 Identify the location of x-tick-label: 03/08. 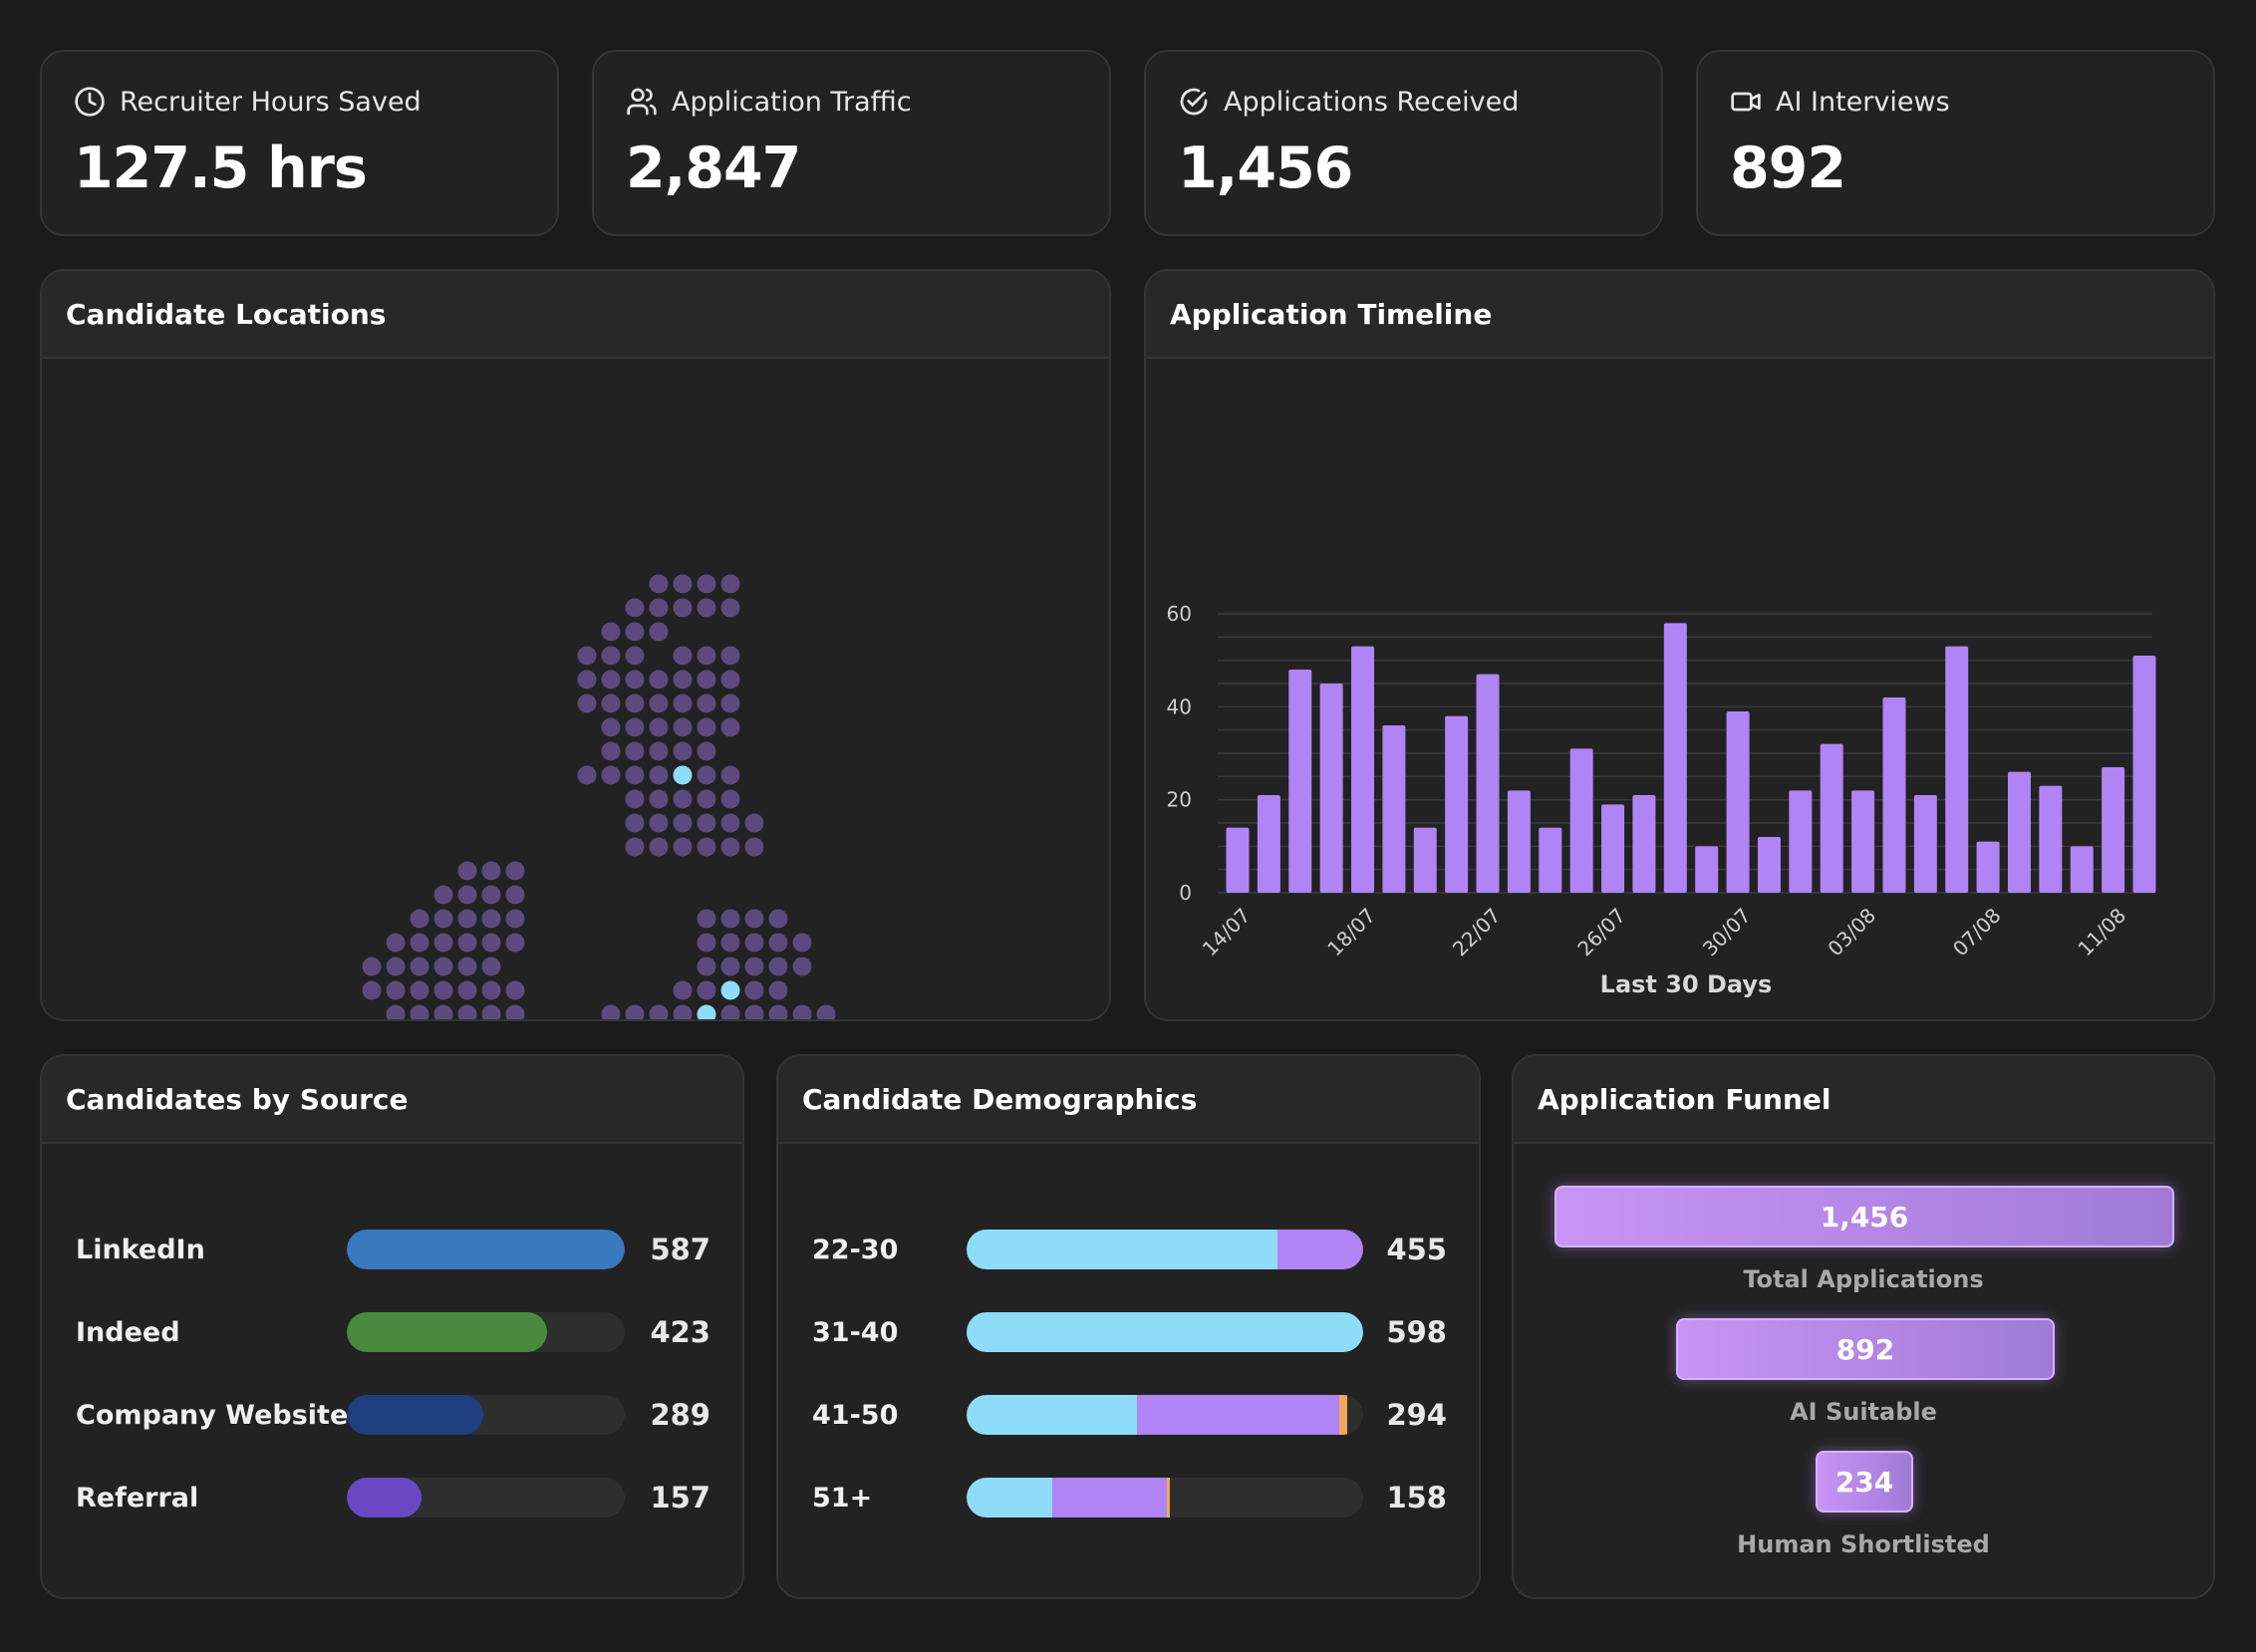
(1851, 933).